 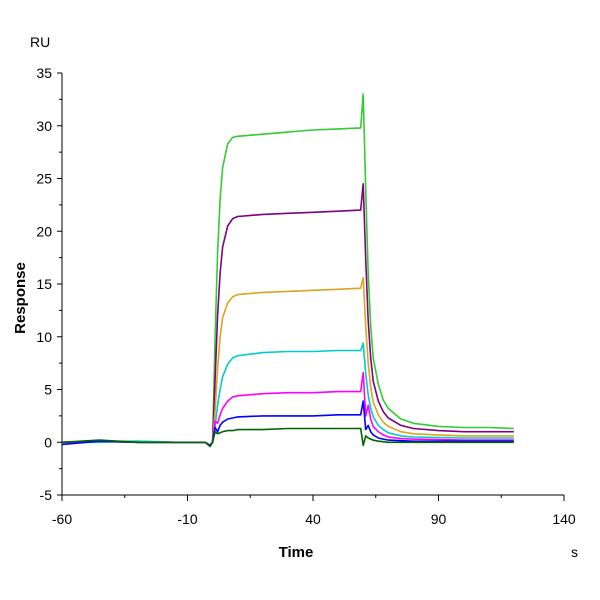 What do you see at coordinates (44, 337) in the screenshot?
I see `y-tick-label: 10` at bounding box center [44, 337].